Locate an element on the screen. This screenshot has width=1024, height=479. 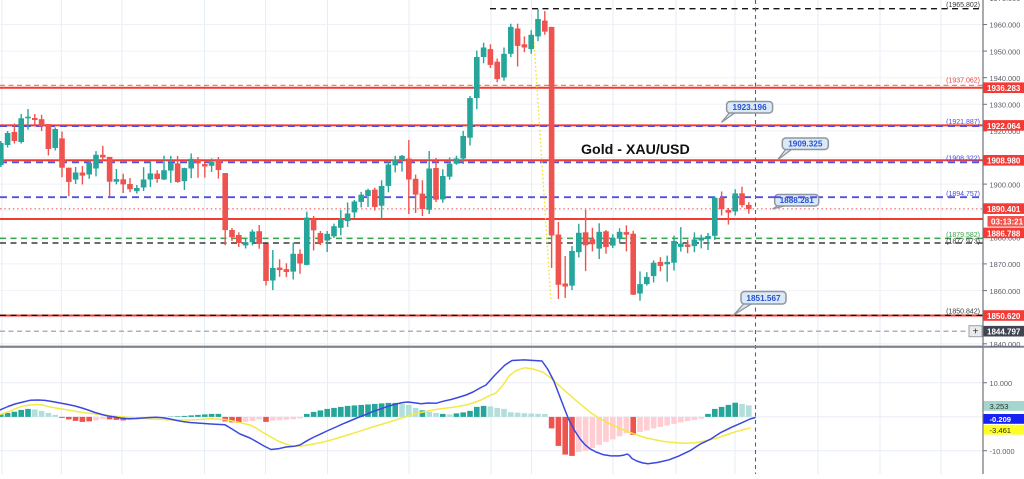
svg-text: 1940.000 is located at coordinates (1005, 78).